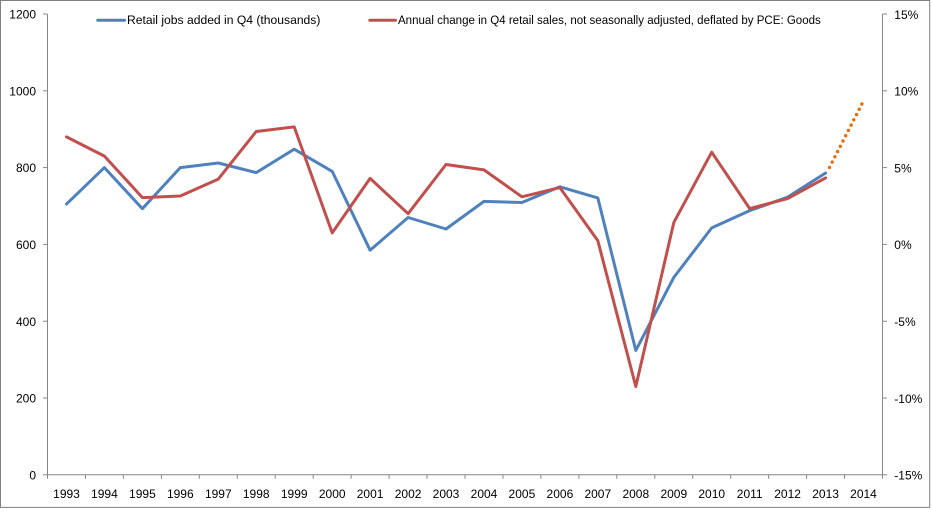 This screenshot has width=932, height=516. Describe the element at coordinates (908, 399) in the screenshot. I see `svg-text: -10%` at that location.